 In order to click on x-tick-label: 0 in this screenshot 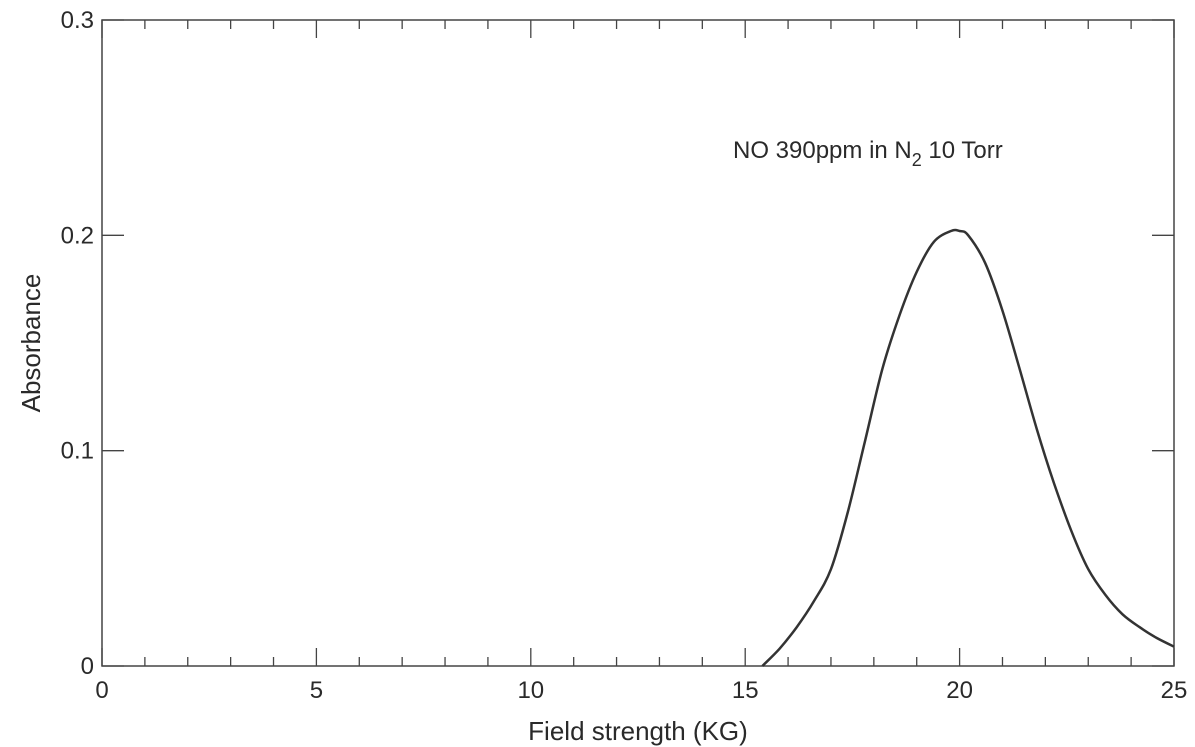, I will do `click(101, 690)`.